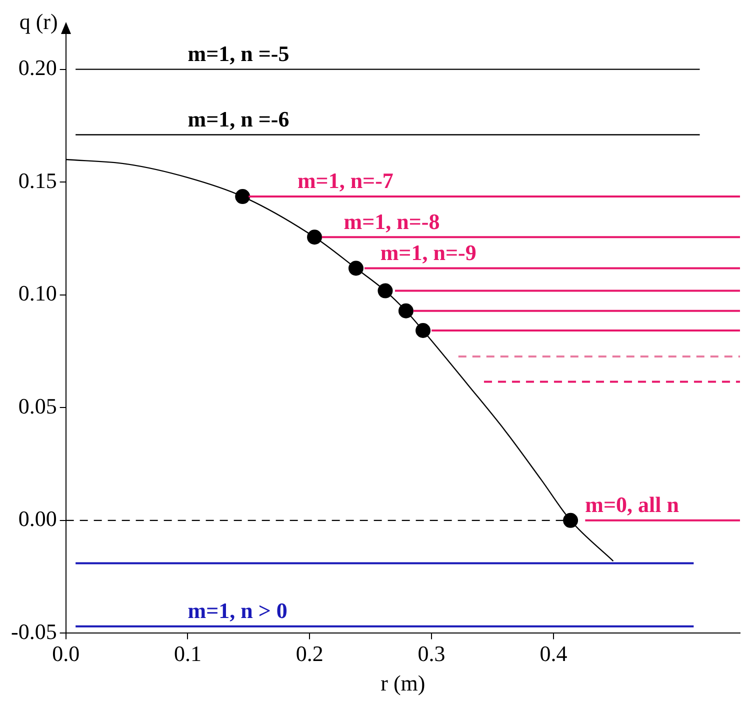  I want to click on x-axis-title: r (m), so click(403, 683).